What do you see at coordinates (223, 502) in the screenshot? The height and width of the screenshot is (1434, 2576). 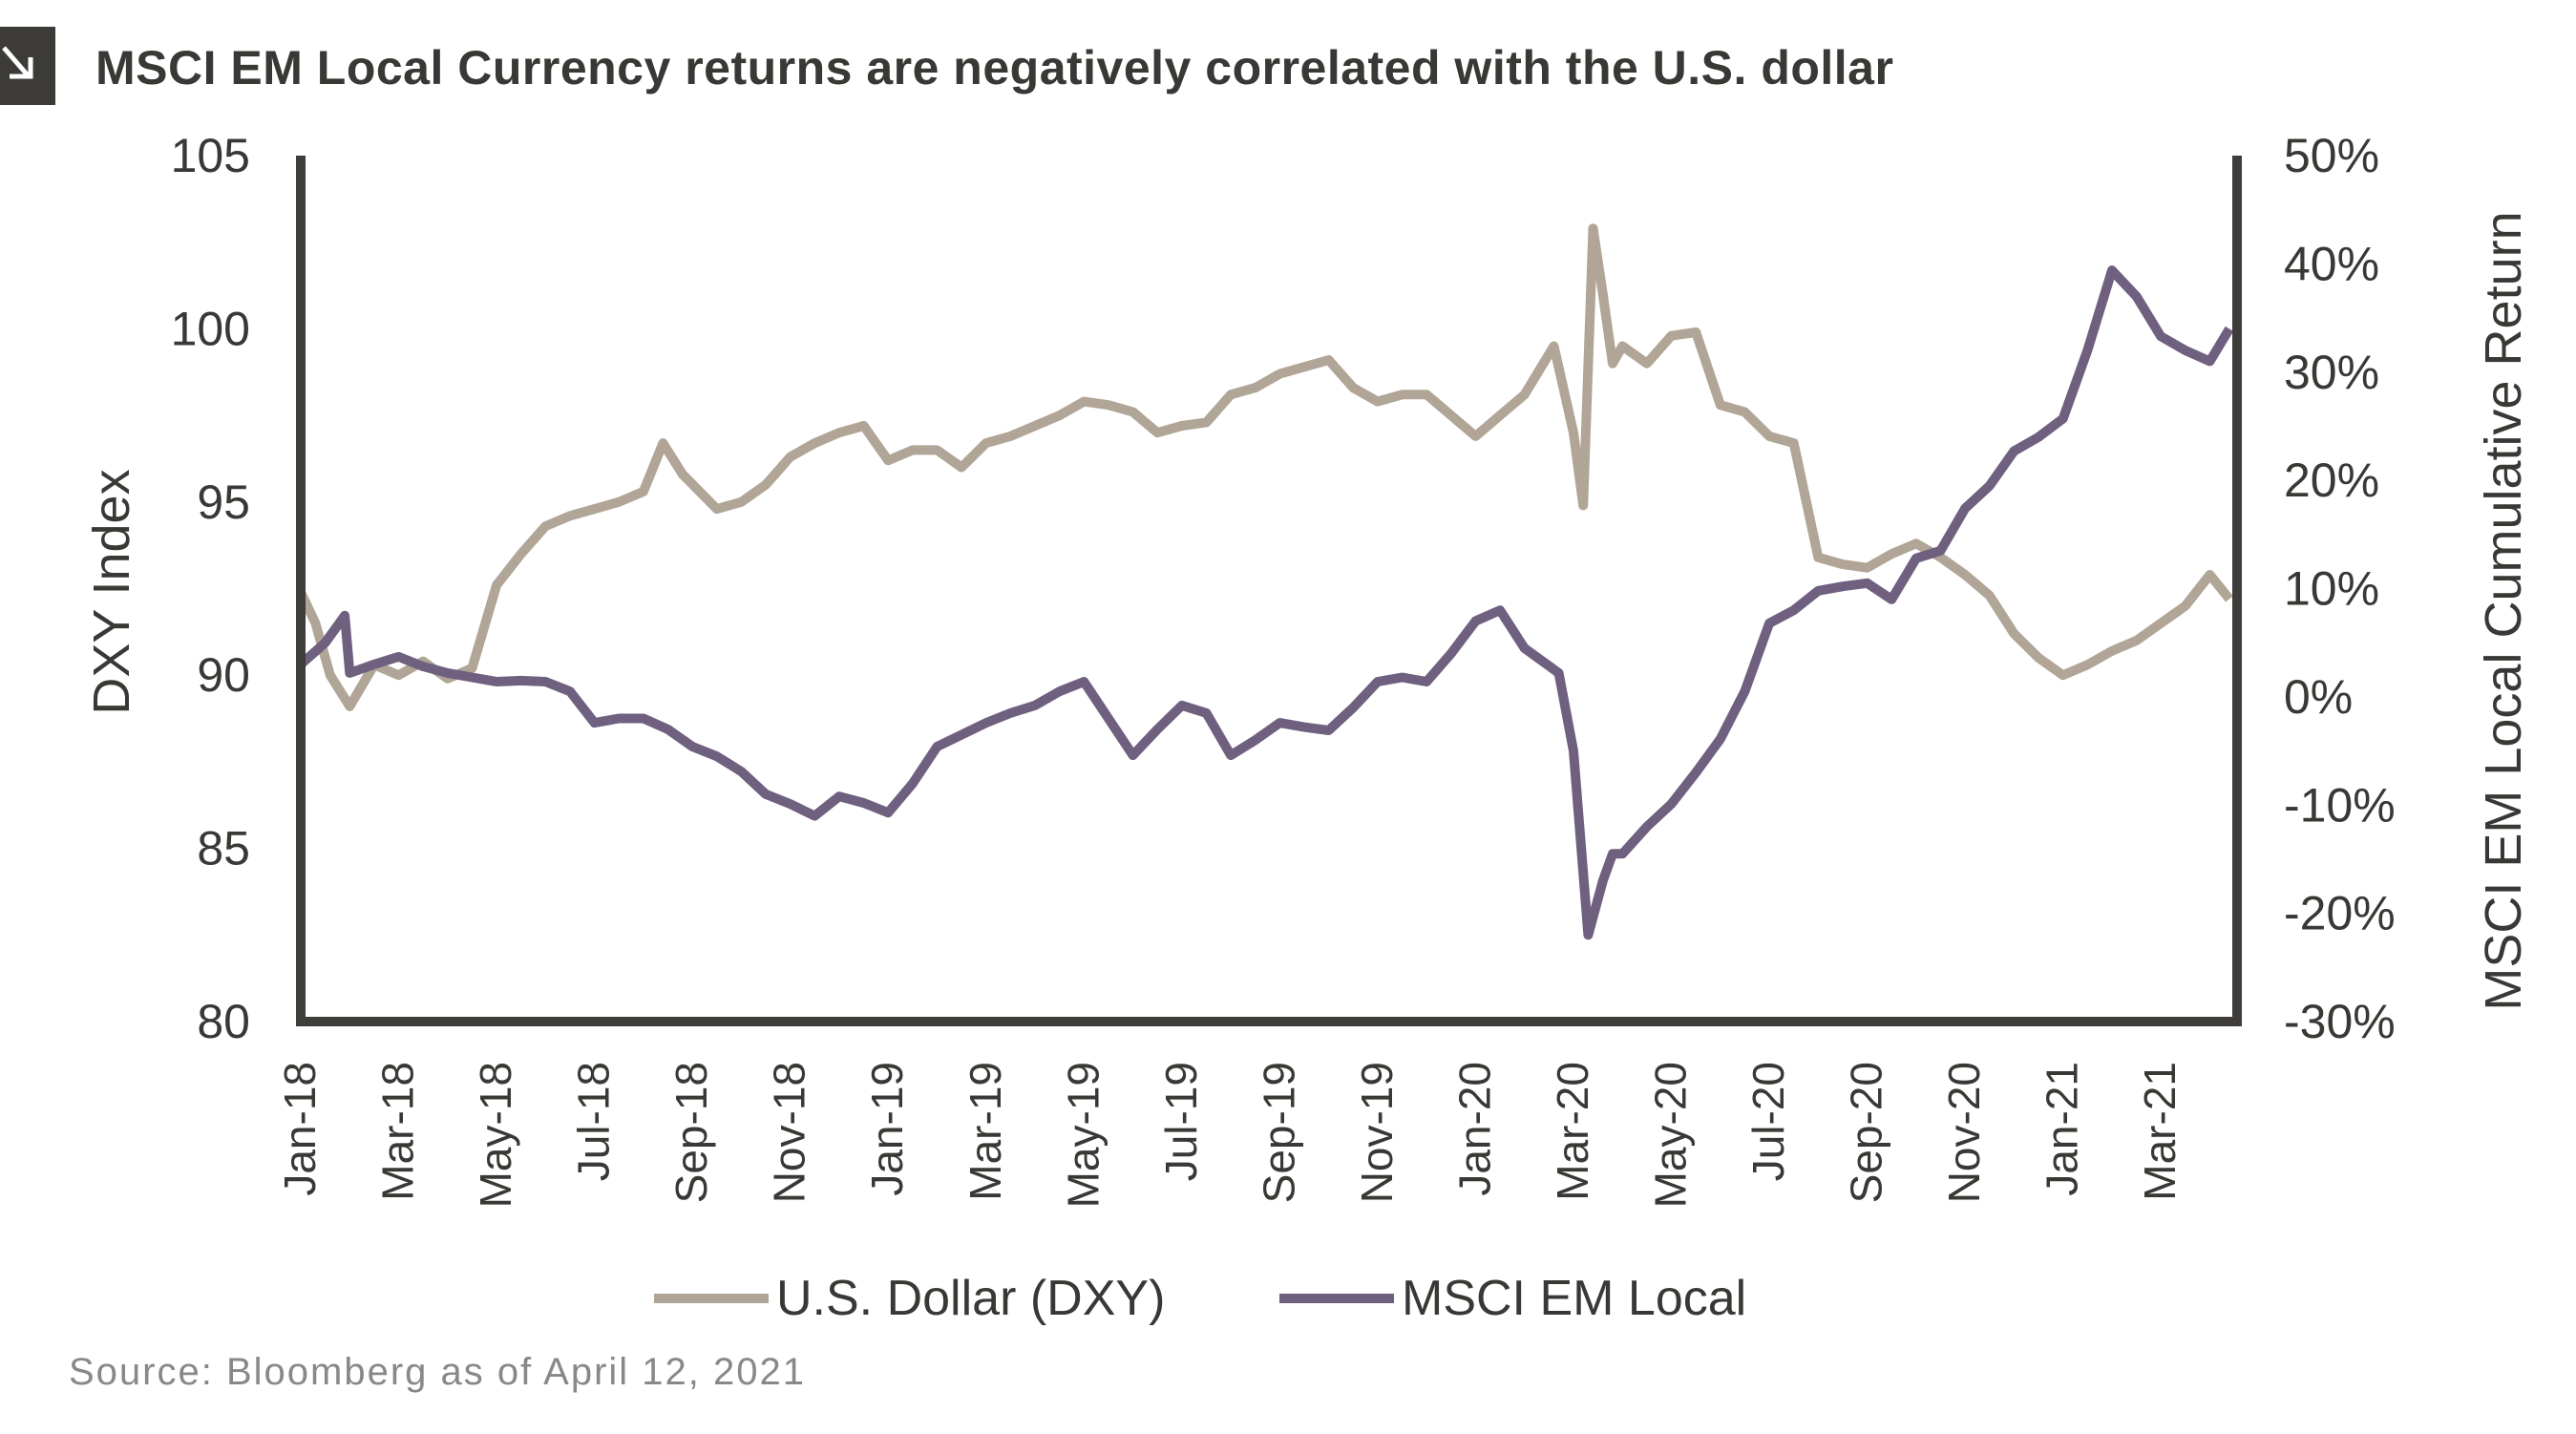 I see `left-y-tick-label: 95` at bounding box center [223, 502].